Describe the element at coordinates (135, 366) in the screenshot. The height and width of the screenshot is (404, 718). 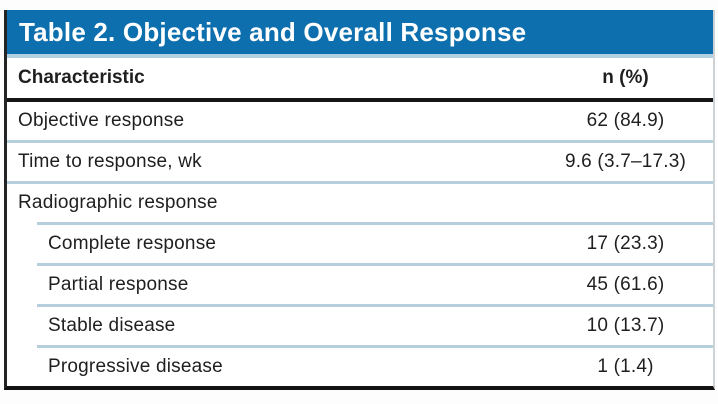
I see `row-label: Progressive disease` at that location.